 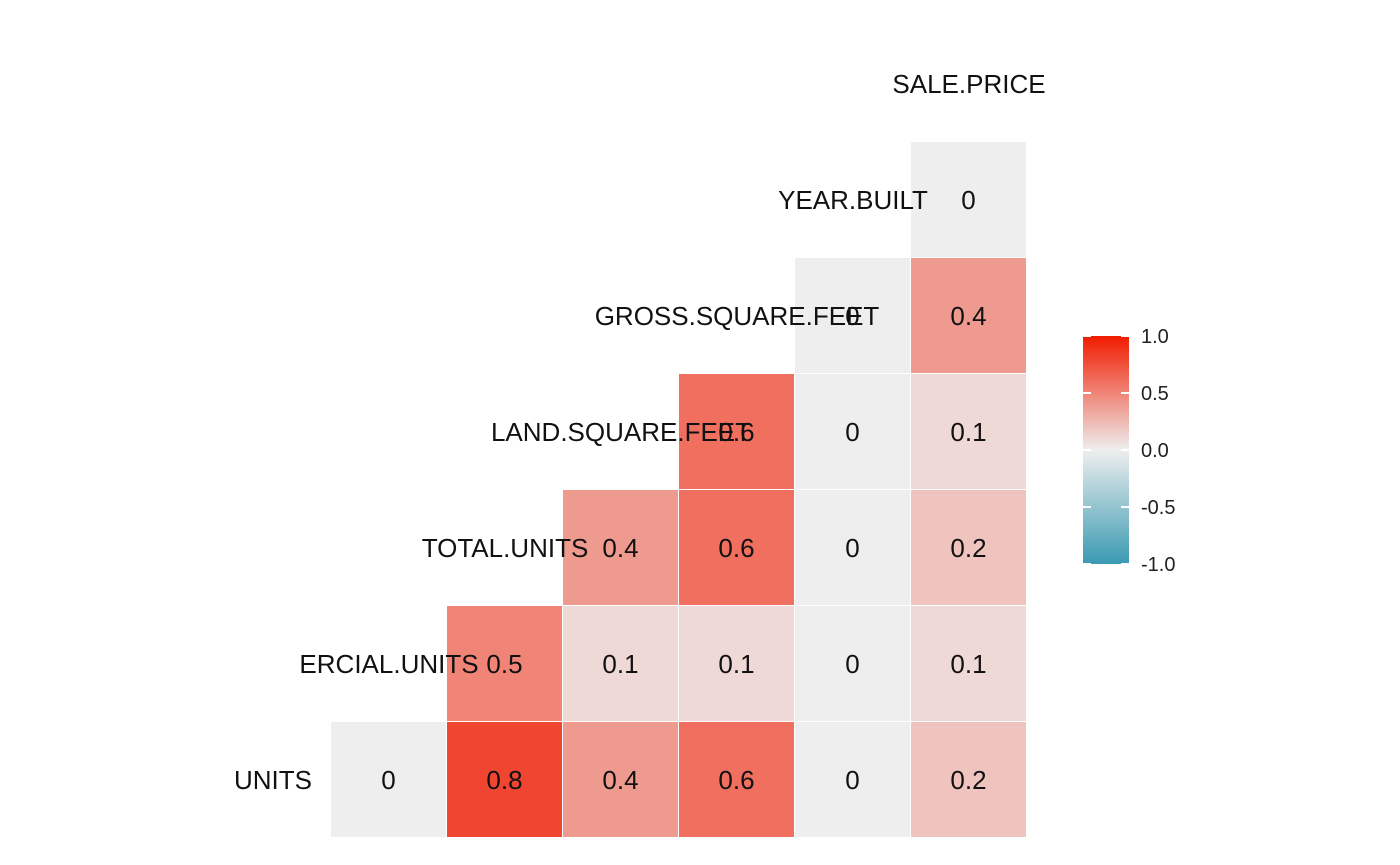 What do you see at coordinates (505, 548) in the screenshot?
I see `variable-label: TOTAL.UNITS` at bounding box center [505, 548].